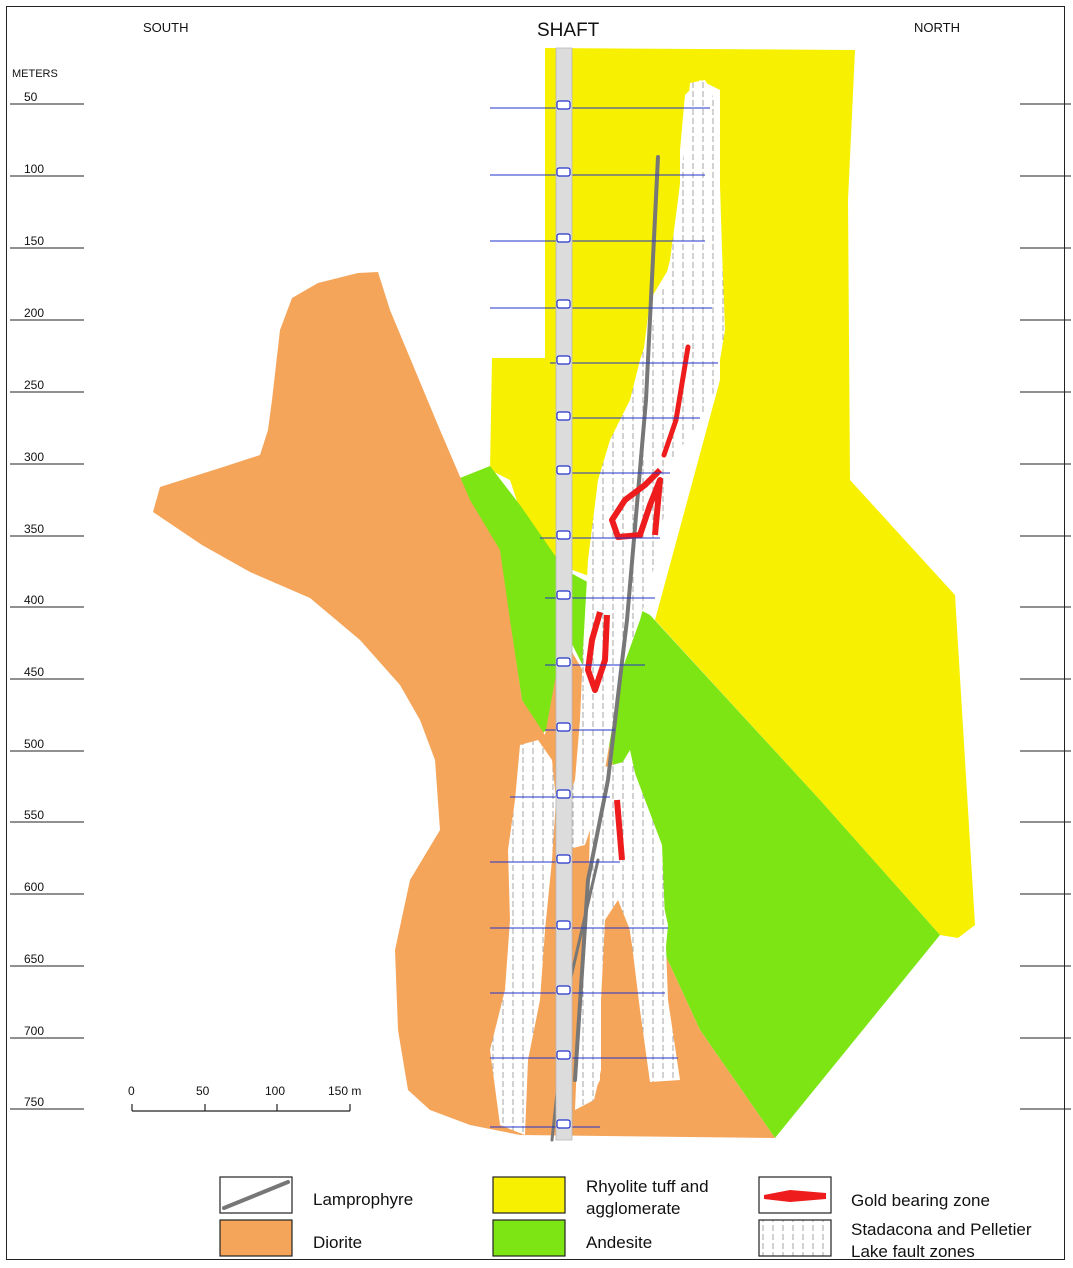 This screenshot has width=1073, height=1268. What do you see at coordinates (523, 937) in the screenshot?
I see `fault-zone-lower-south` at bounding box center [523, 937].